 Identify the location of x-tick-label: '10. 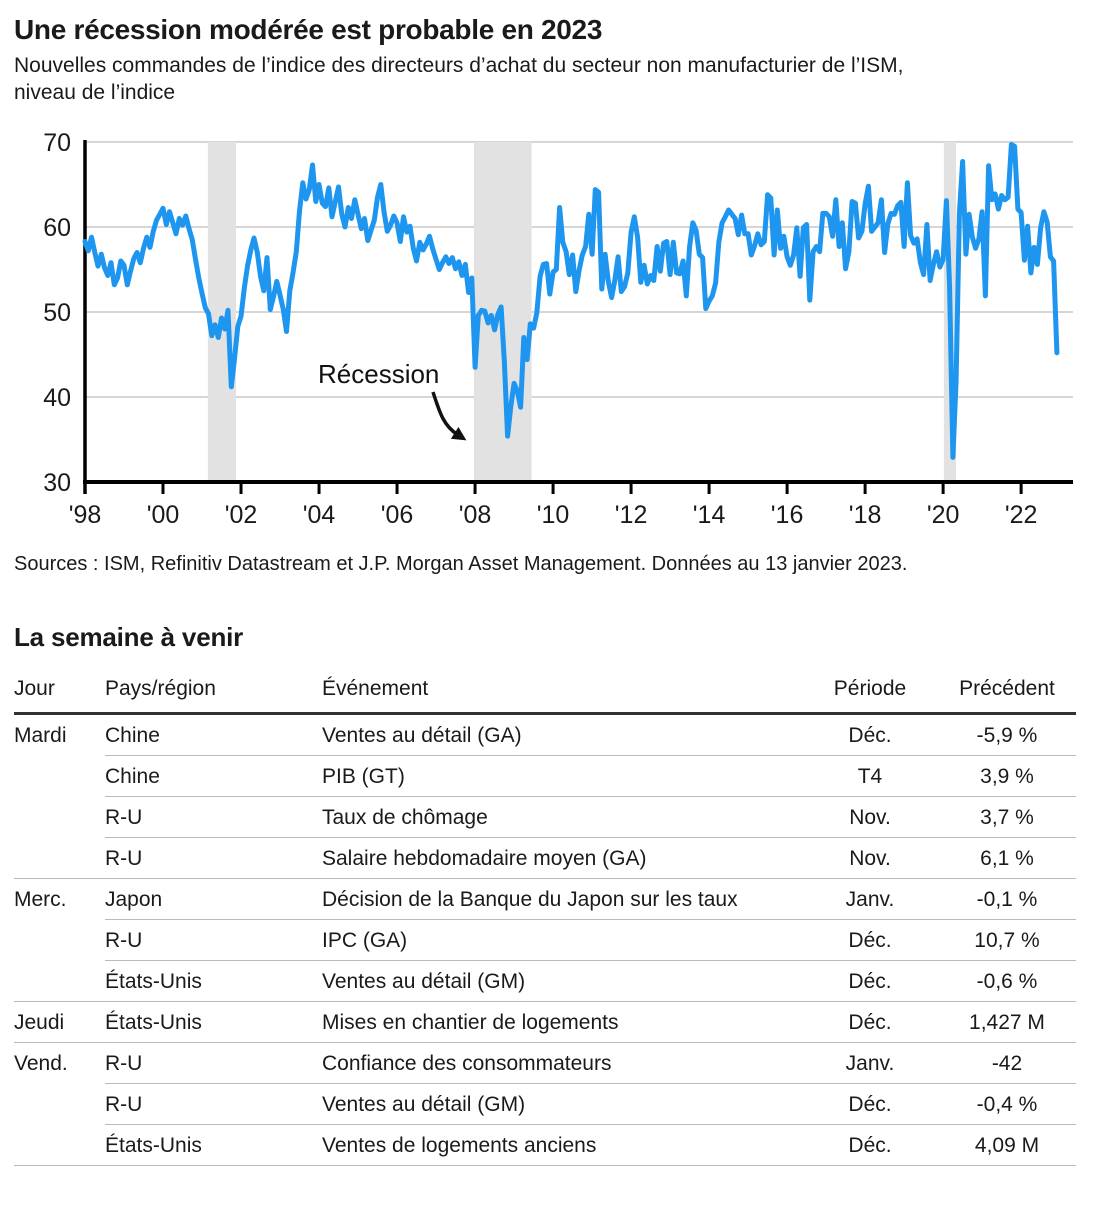
(553, 515).